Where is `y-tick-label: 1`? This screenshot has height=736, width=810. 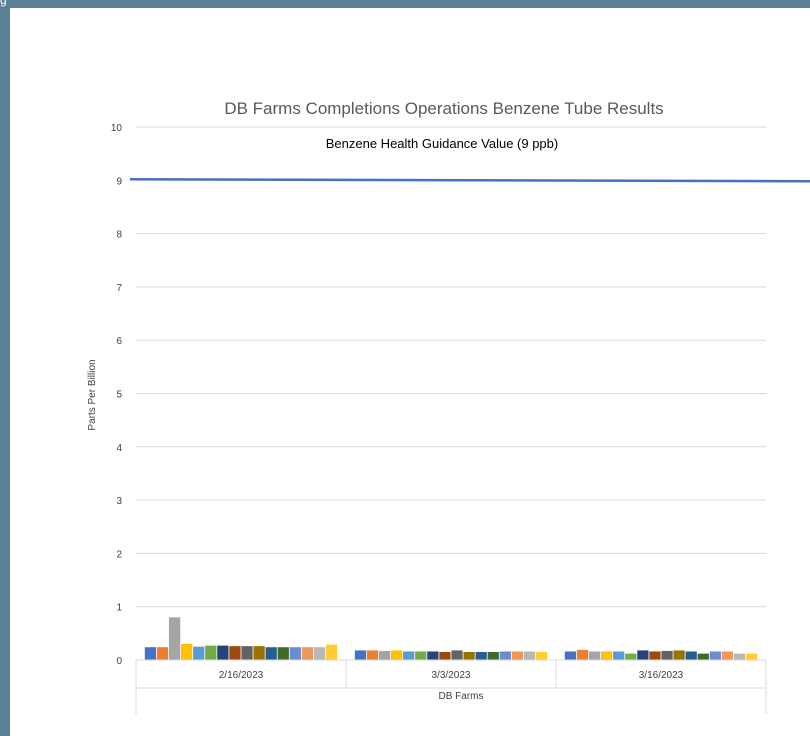 y-tick-label: 1 is located at coordinates (119, 608).